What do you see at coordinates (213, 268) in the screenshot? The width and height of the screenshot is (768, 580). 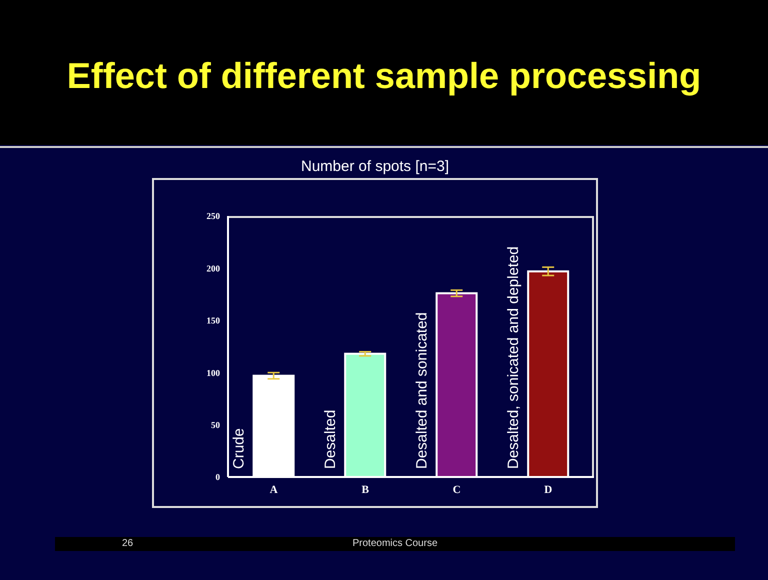 I see `y-tick-label: 200` at bounding box center [213, 268].